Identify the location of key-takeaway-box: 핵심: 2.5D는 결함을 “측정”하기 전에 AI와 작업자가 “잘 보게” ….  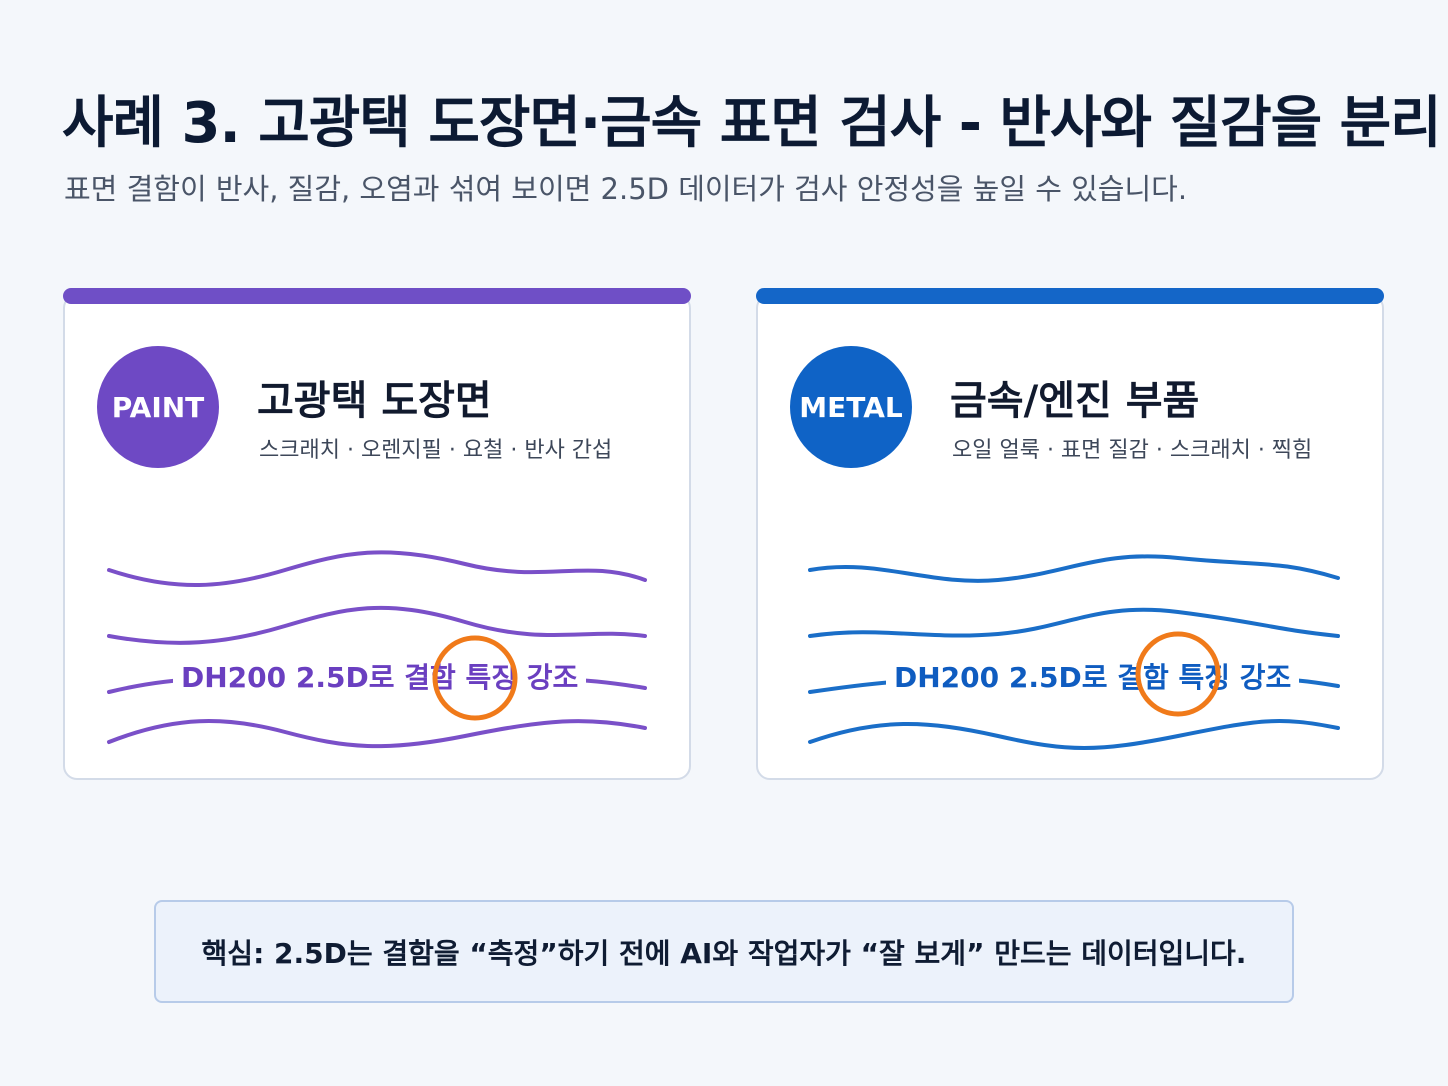
(724, 951).